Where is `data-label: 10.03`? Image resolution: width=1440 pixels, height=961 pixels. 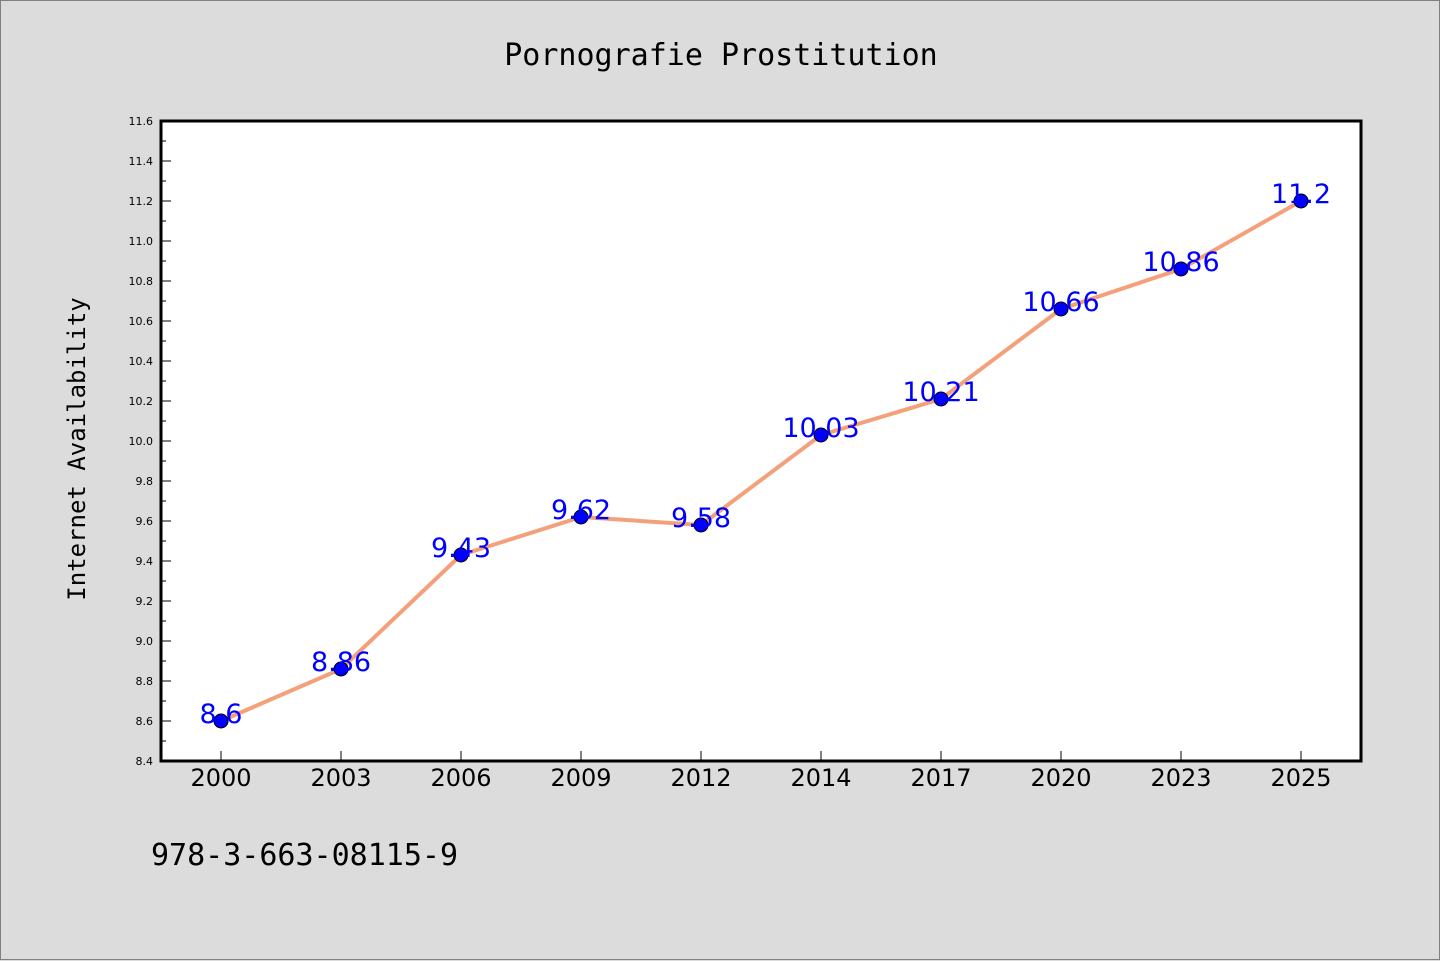 data-label: 10.03 is located at coordinates (820, 428).